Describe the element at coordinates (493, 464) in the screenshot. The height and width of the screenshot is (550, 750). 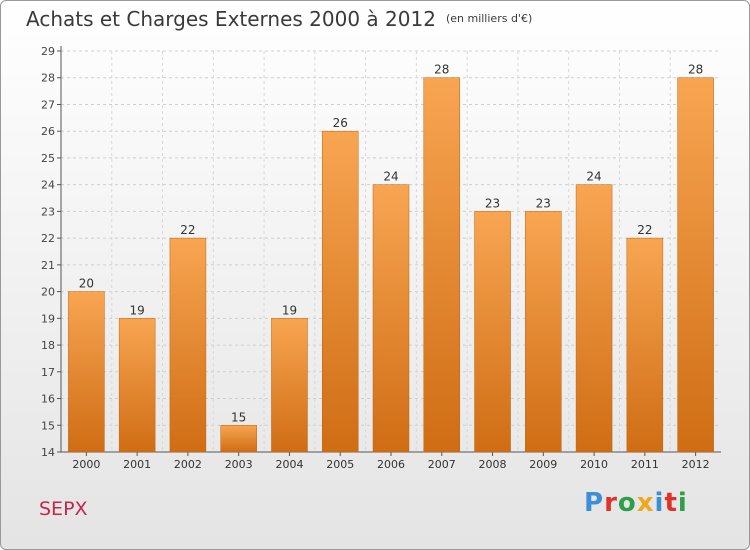
I see `x-tick-label-2008: 2008` at that location.